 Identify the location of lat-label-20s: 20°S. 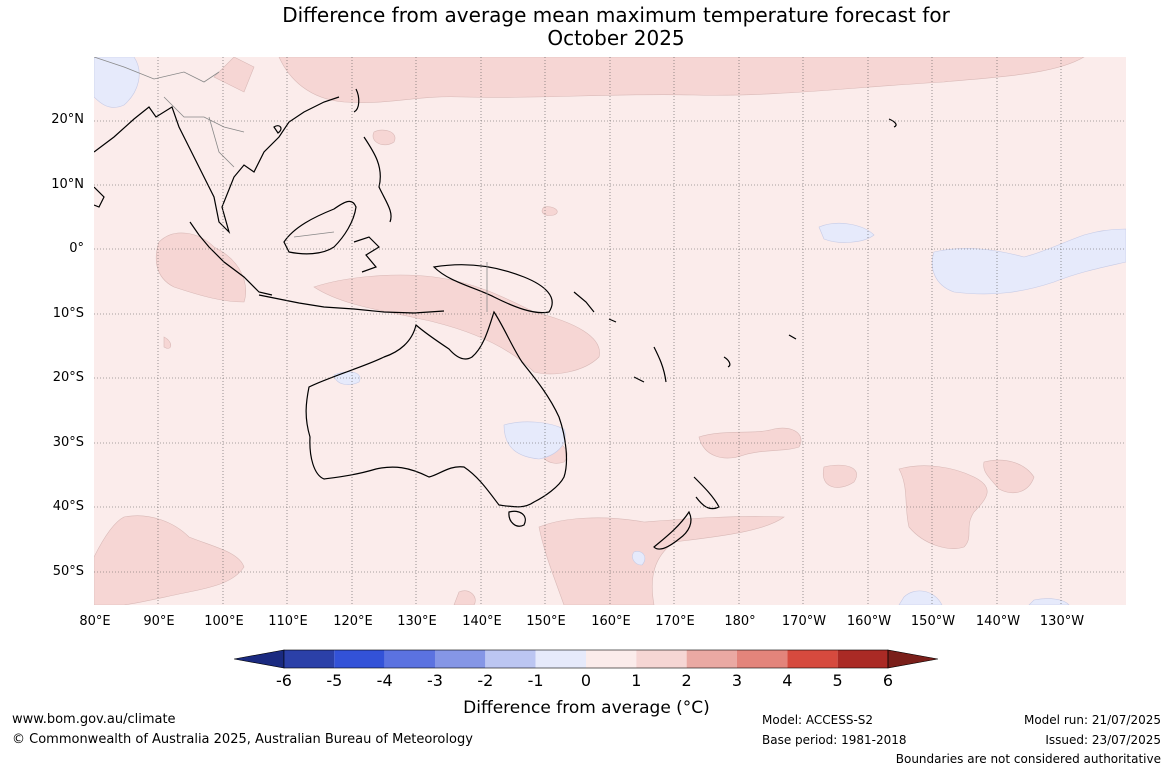
(68, 377).